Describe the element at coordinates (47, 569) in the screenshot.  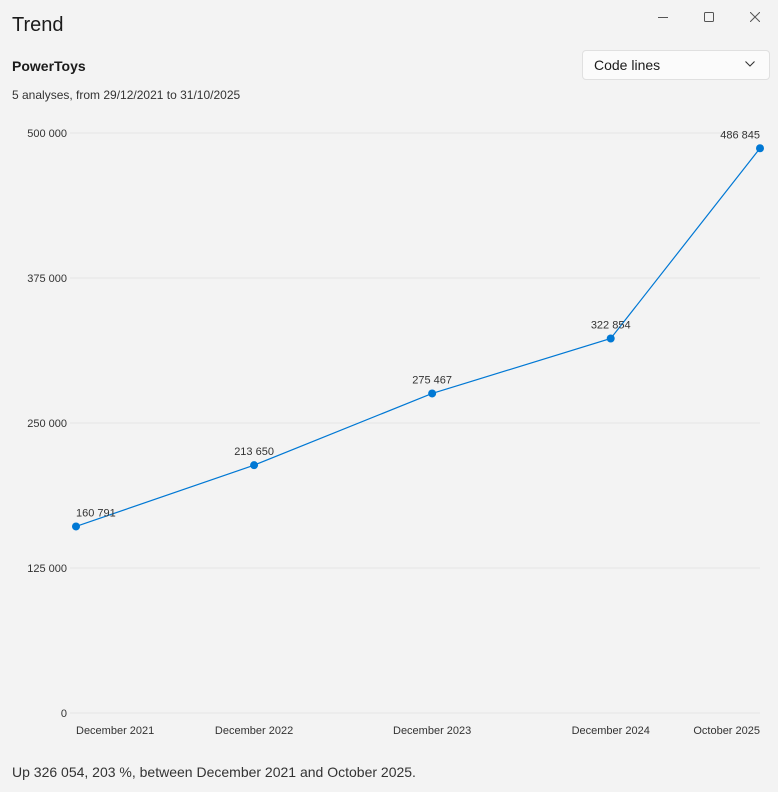
I see `y-tick-label: 125 000` at that location.